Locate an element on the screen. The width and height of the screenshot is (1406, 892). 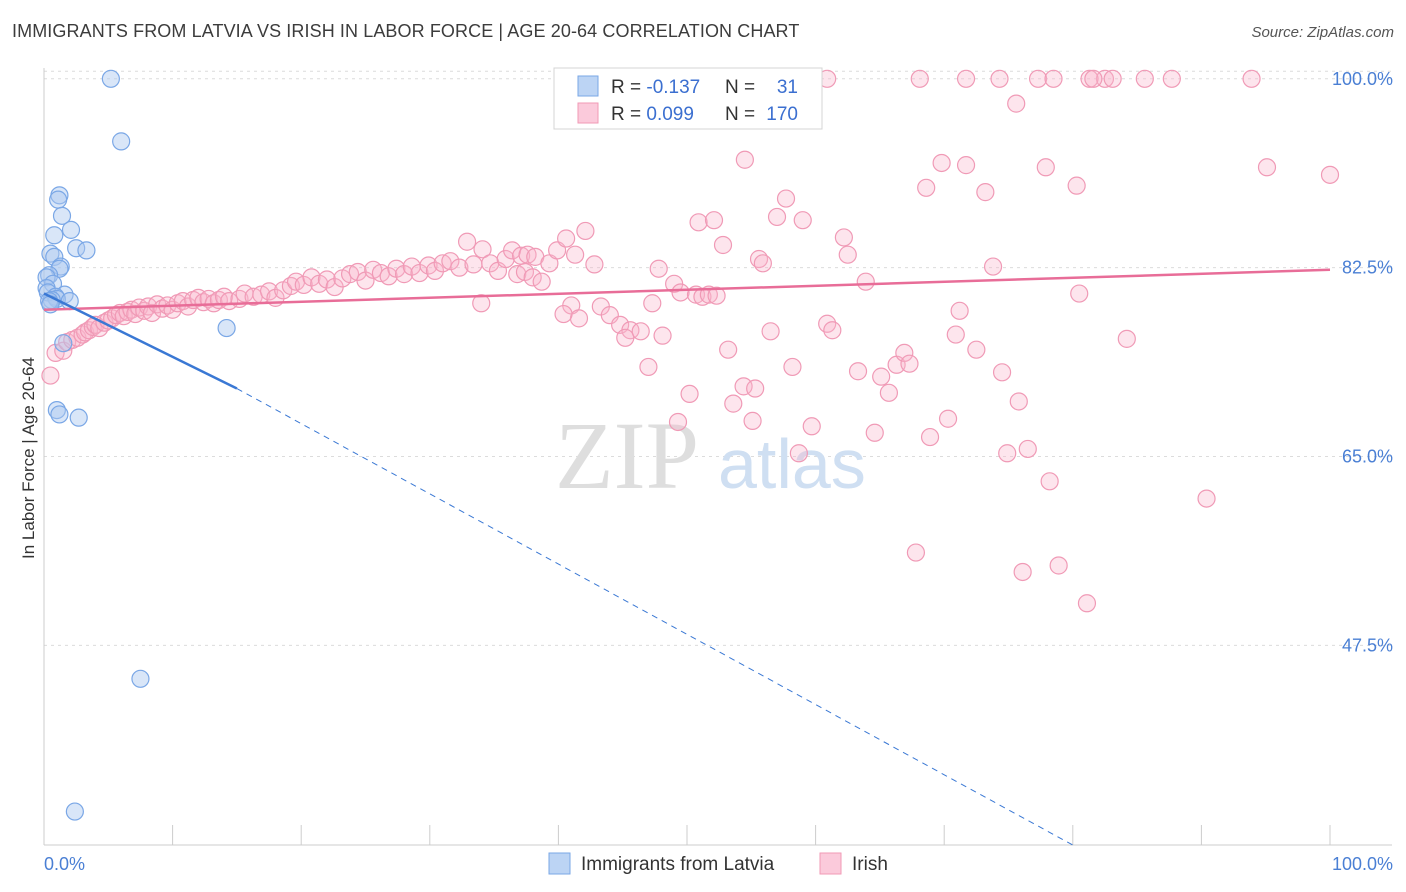
y-tick-label-3: 100.0% is located at coordinates (1362, 79).